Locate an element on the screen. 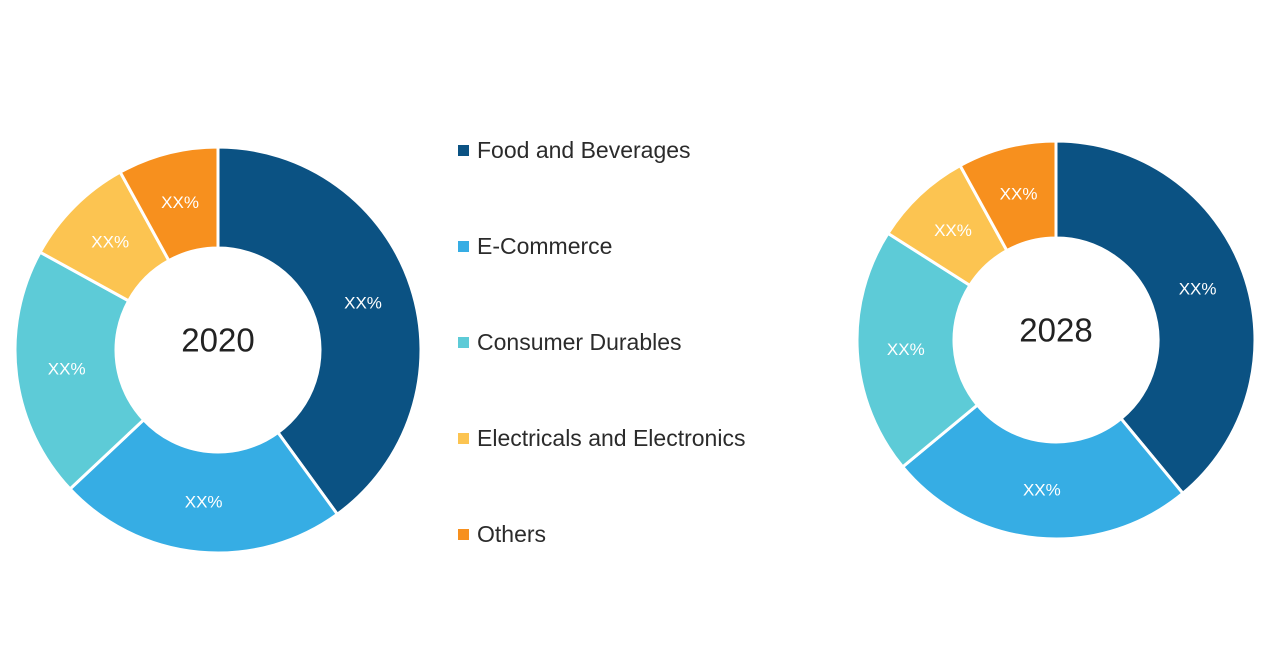  data-label-2028-e-commerce: XX% is located at coordinates (1042, 489).